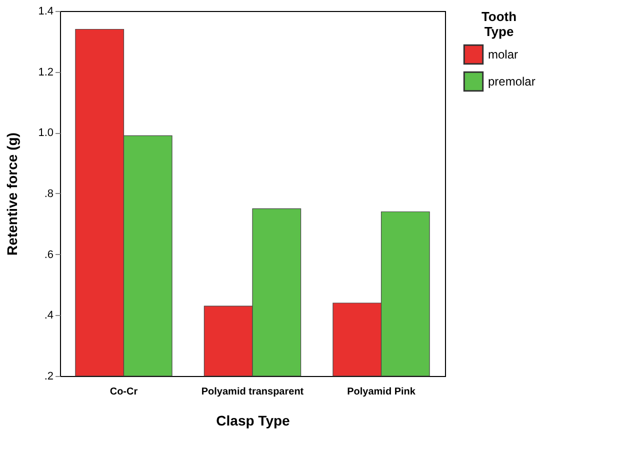 This screenshot has height=475, width=626. Describe the element at coordinates (381, 392) in the screenshot. I see `x-tick-label: Polyamid Pink` at that location.